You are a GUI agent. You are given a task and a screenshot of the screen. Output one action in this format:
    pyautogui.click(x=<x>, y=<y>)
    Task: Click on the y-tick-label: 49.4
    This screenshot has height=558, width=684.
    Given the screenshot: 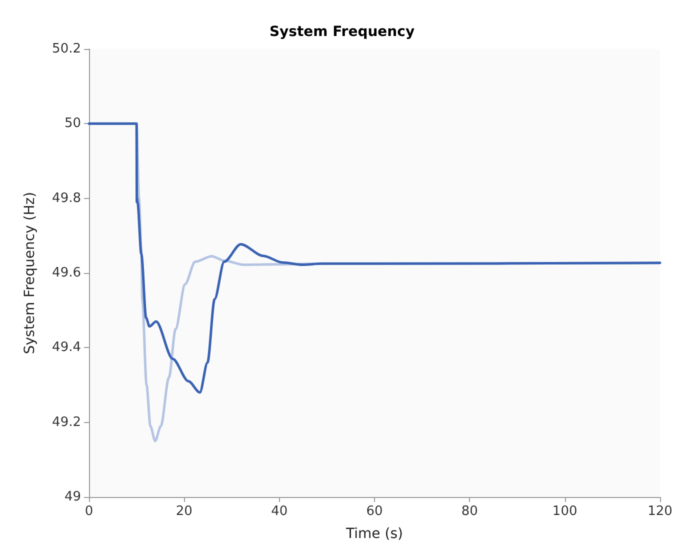 What is the action you would take?
    pyautogui.click(x=66, y=348)
    